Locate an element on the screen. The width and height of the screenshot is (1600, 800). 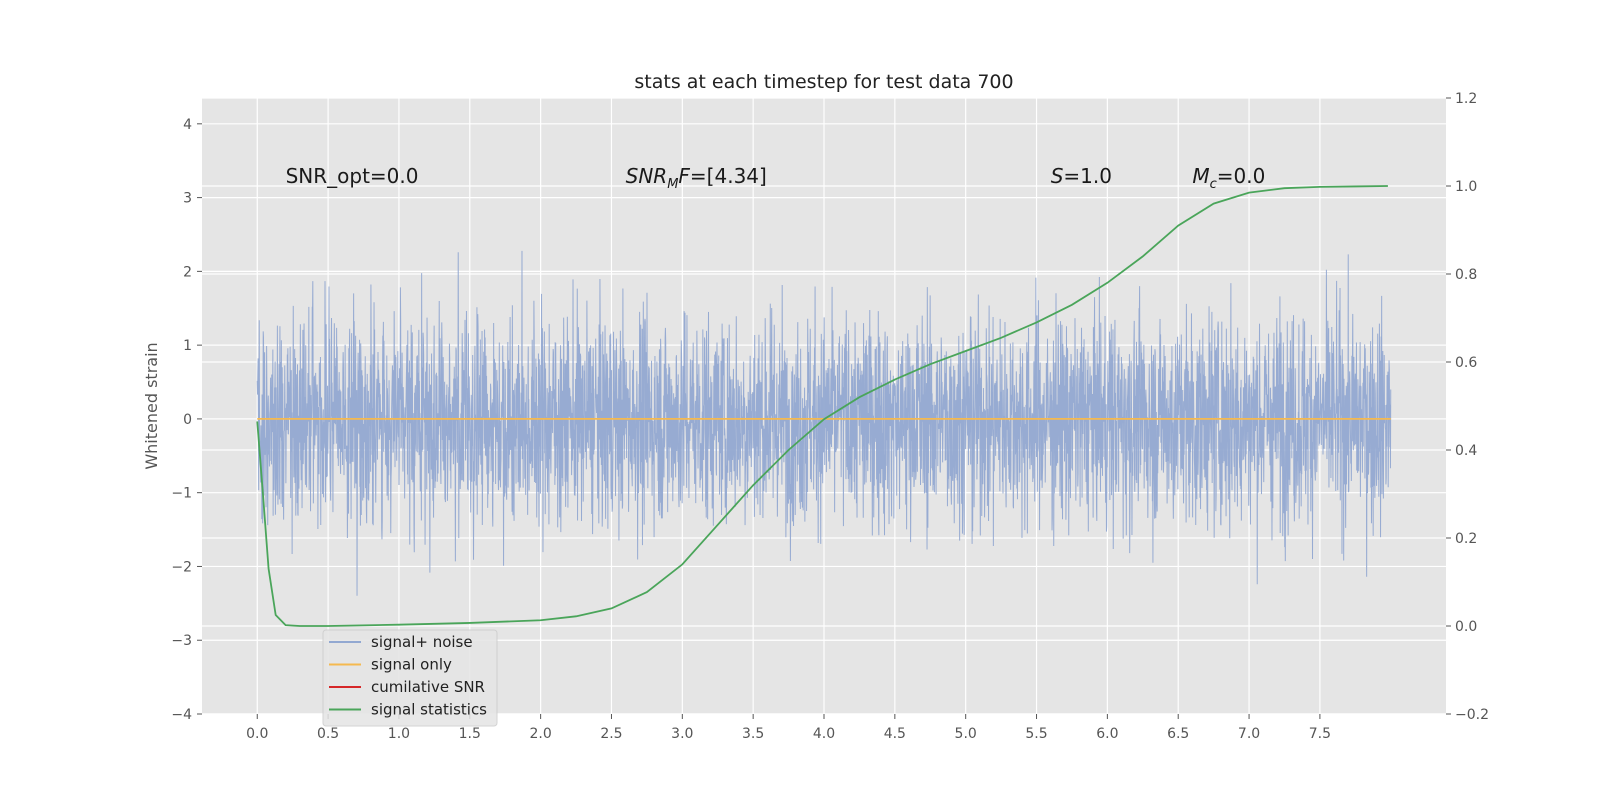
y2-tick-label: 0.8 is located at coordinates (1466, 275).